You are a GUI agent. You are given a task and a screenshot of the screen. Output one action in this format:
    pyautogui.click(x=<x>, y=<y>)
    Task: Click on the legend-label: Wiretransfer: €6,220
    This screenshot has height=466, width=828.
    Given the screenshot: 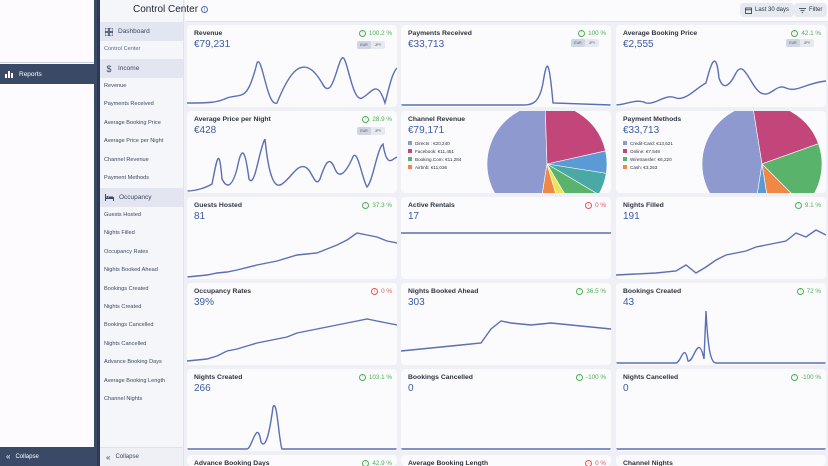 What is the action you would take?
    pyautogui.click(x=651, y=159)
    